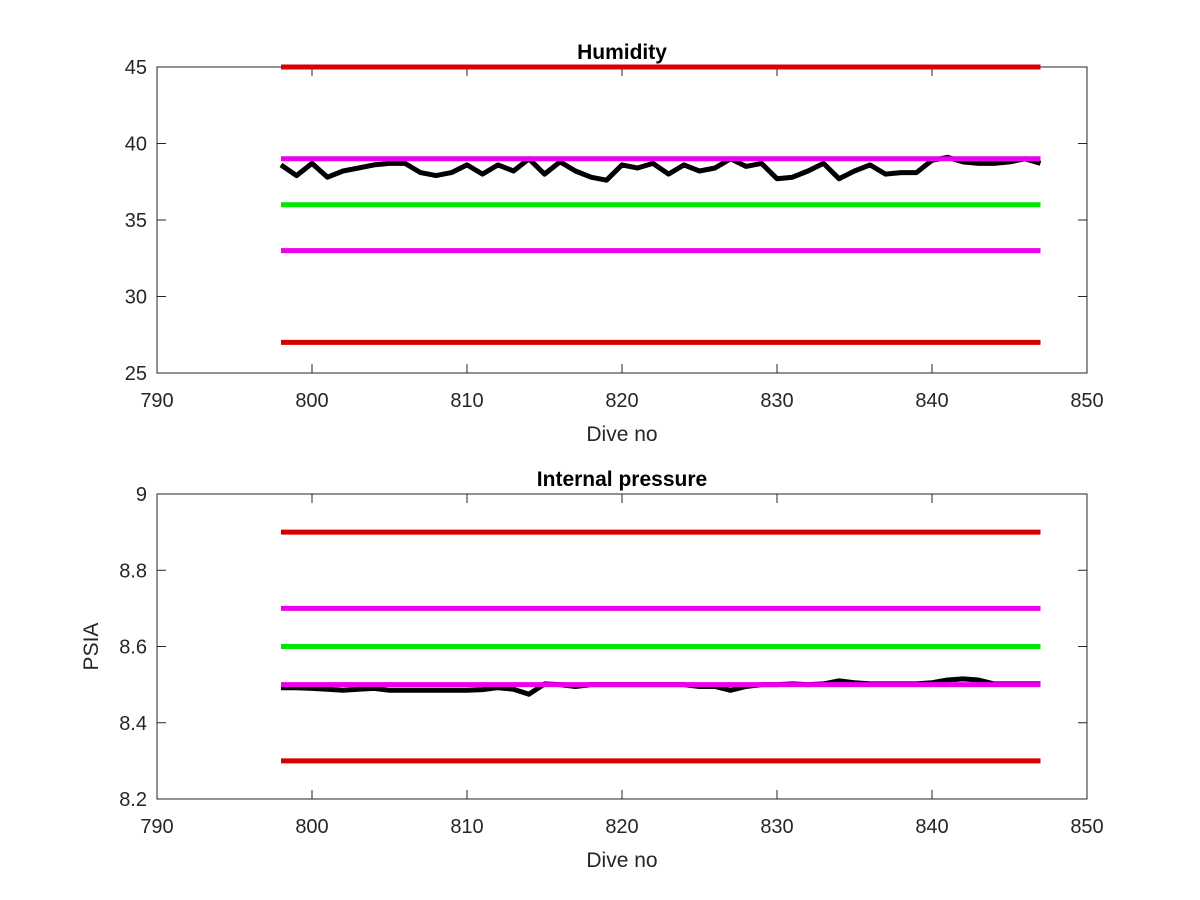 Image resolution: width=1200 pixels, height=900 pixels. I want to click on chart-0-xtick-label: 790, so click(156, 401).